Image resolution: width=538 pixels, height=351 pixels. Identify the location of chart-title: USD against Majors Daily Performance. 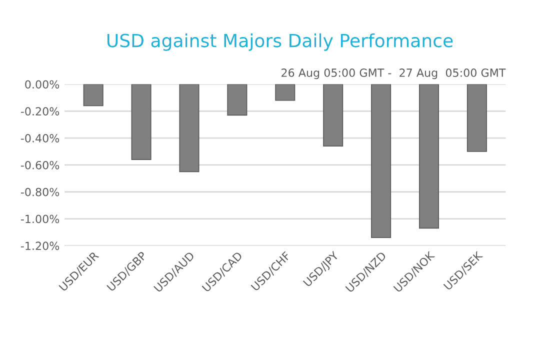
(280, 42).